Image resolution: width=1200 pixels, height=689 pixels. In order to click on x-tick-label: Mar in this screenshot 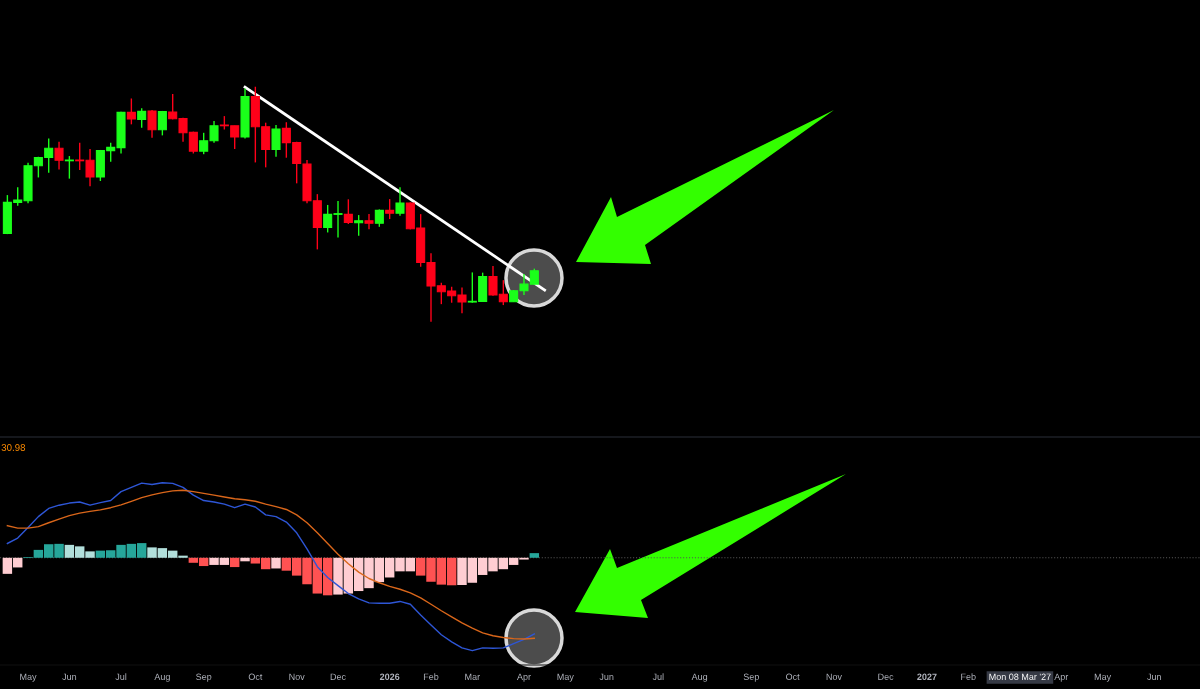, I will do `click(472, 676)`.